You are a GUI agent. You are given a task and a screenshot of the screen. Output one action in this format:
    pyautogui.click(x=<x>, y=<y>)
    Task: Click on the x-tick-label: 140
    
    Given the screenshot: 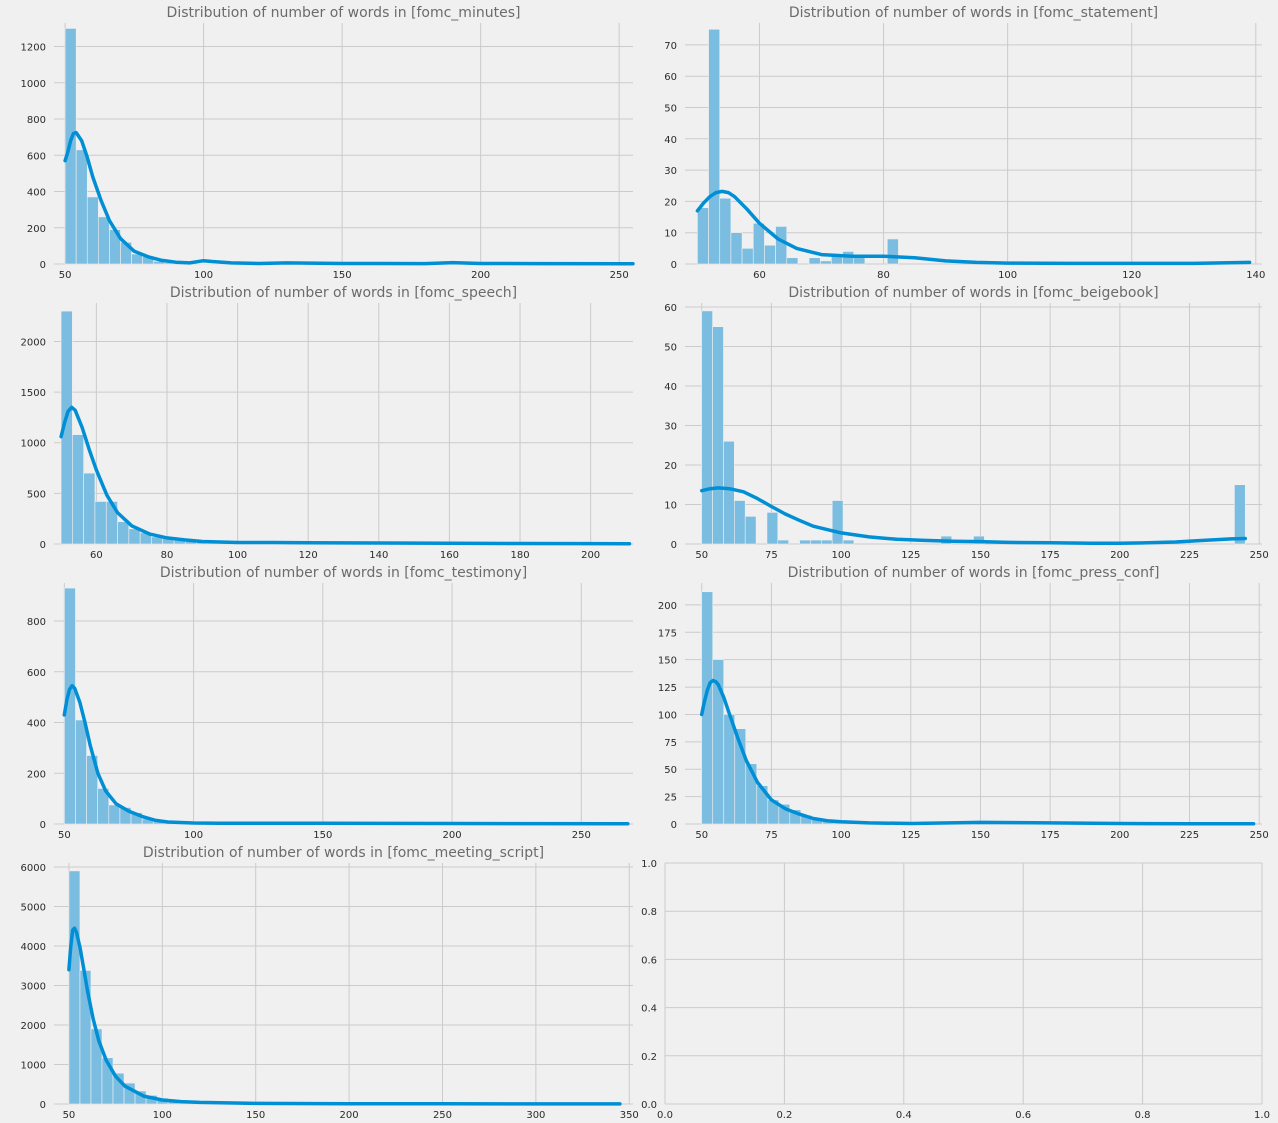 What is the action you would take?
    pyautogui.click(x=378, y=555)
    